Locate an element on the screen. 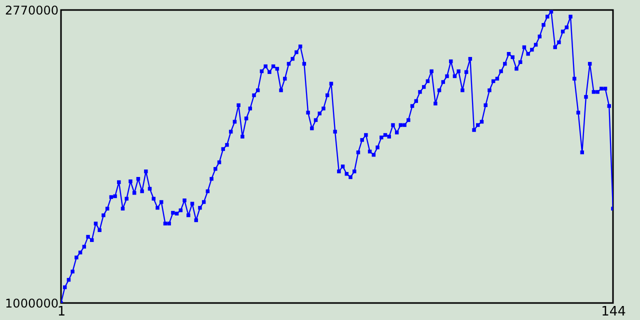  x-tick-label: 144 is located at coordinates (613, 312).